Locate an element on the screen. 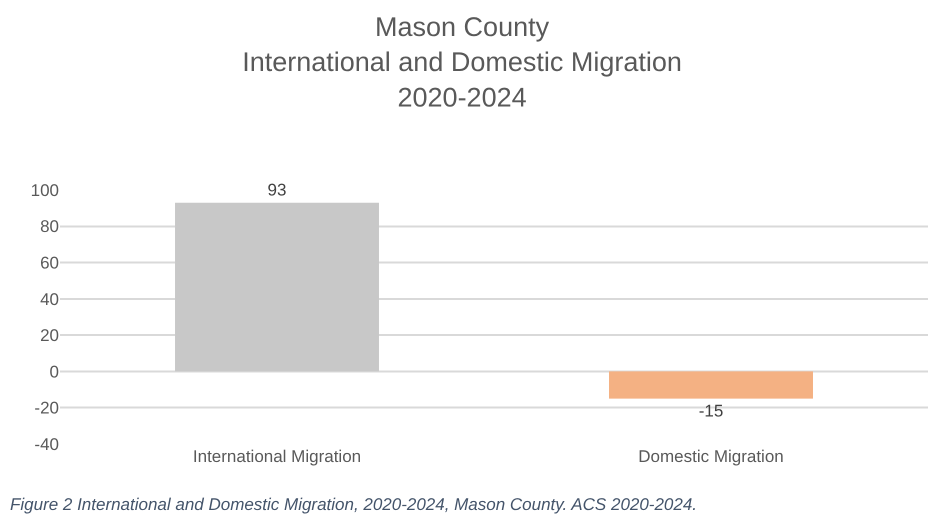 This screenshot has height=516, width=943. data-label: -15 is located at coordinates (711, 411).